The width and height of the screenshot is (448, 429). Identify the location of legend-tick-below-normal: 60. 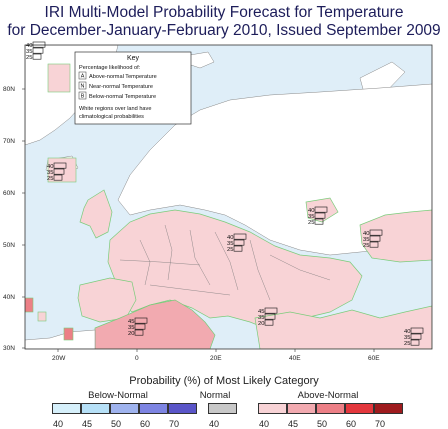
(144, 424).